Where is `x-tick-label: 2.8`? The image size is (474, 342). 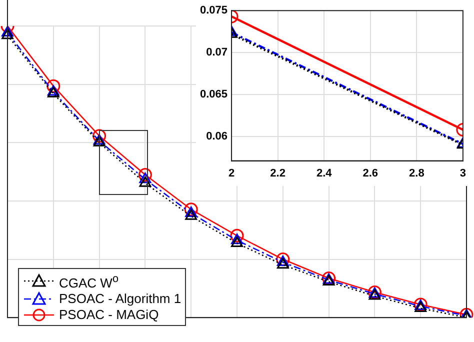
x-tick-label: 2.8 is located at coordinates (416, 173).